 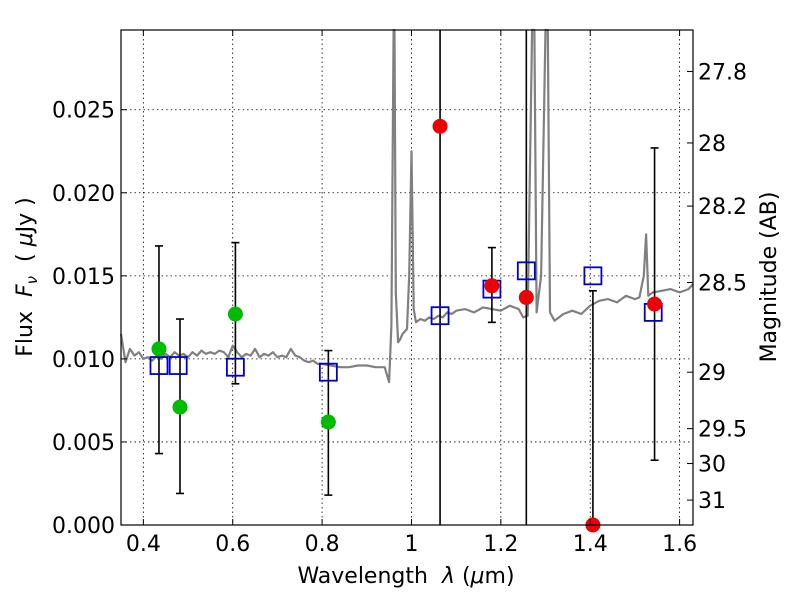 What do you see at coordinates (83, 194) in the screenshot?
I see `y-tick-label: 0.020` at bounding box center [83, 194].